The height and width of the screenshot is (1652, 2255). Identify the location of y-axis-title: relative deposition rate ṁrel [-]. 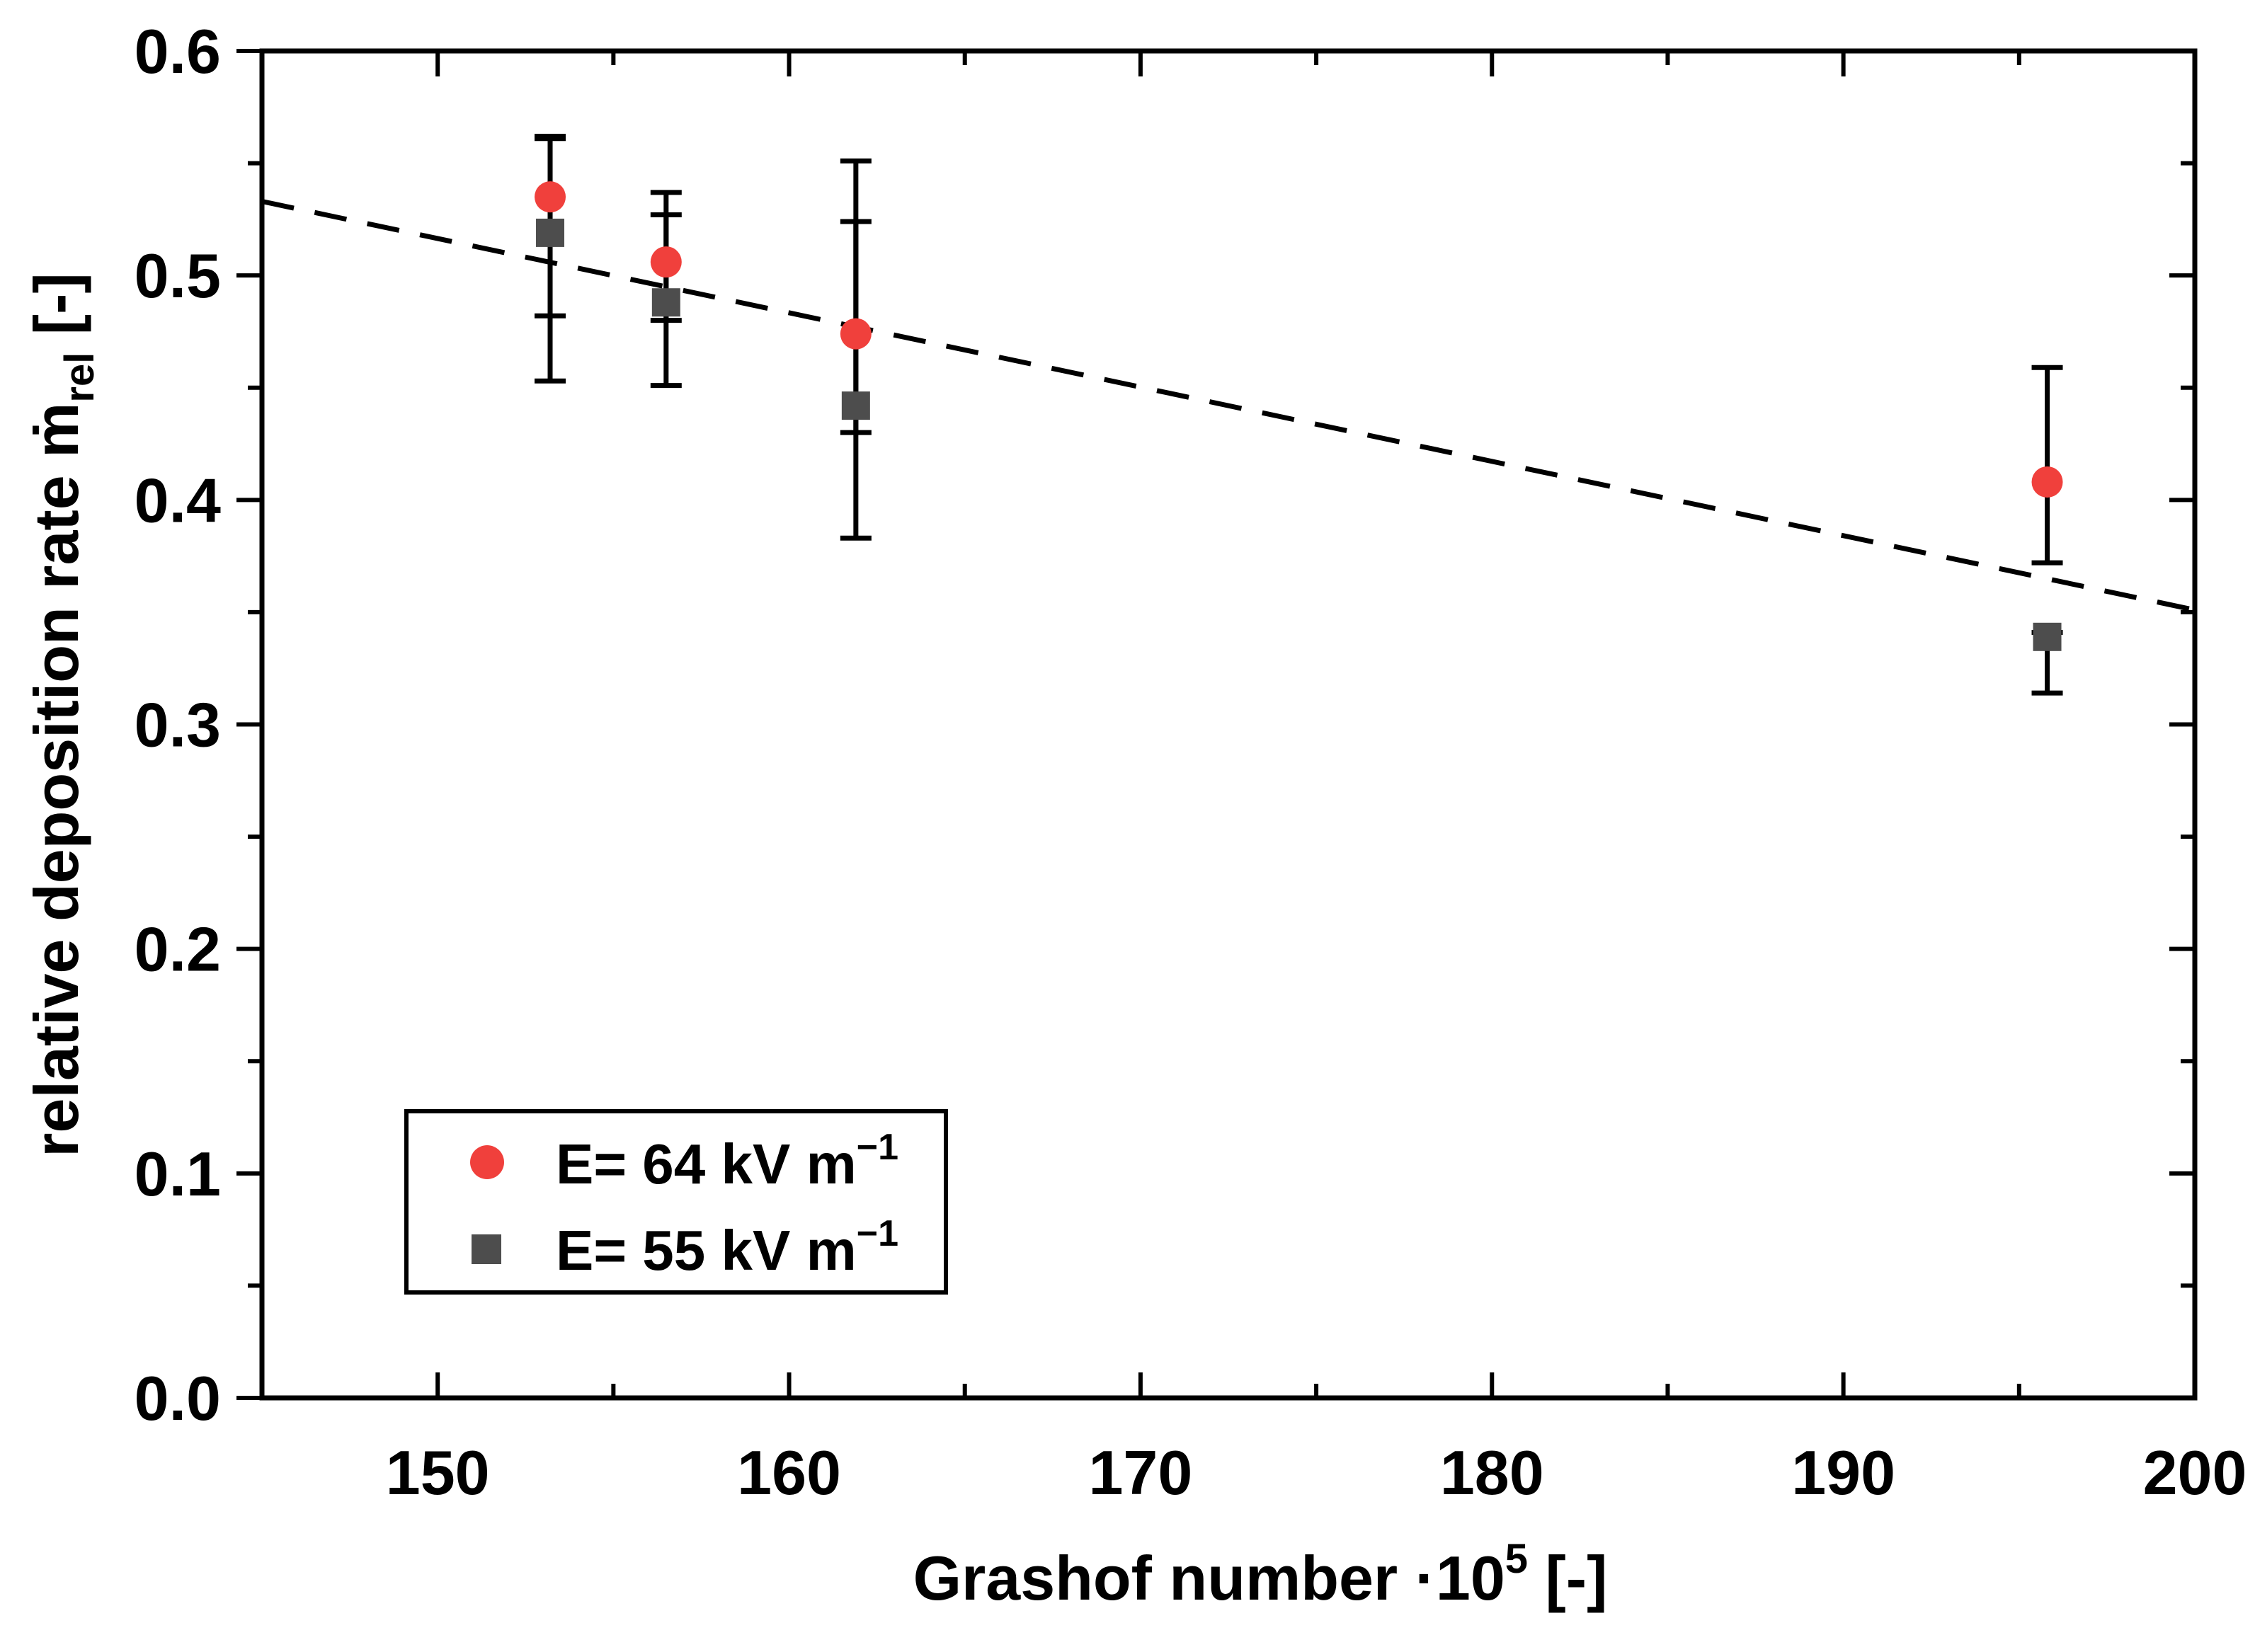
(62, 715).